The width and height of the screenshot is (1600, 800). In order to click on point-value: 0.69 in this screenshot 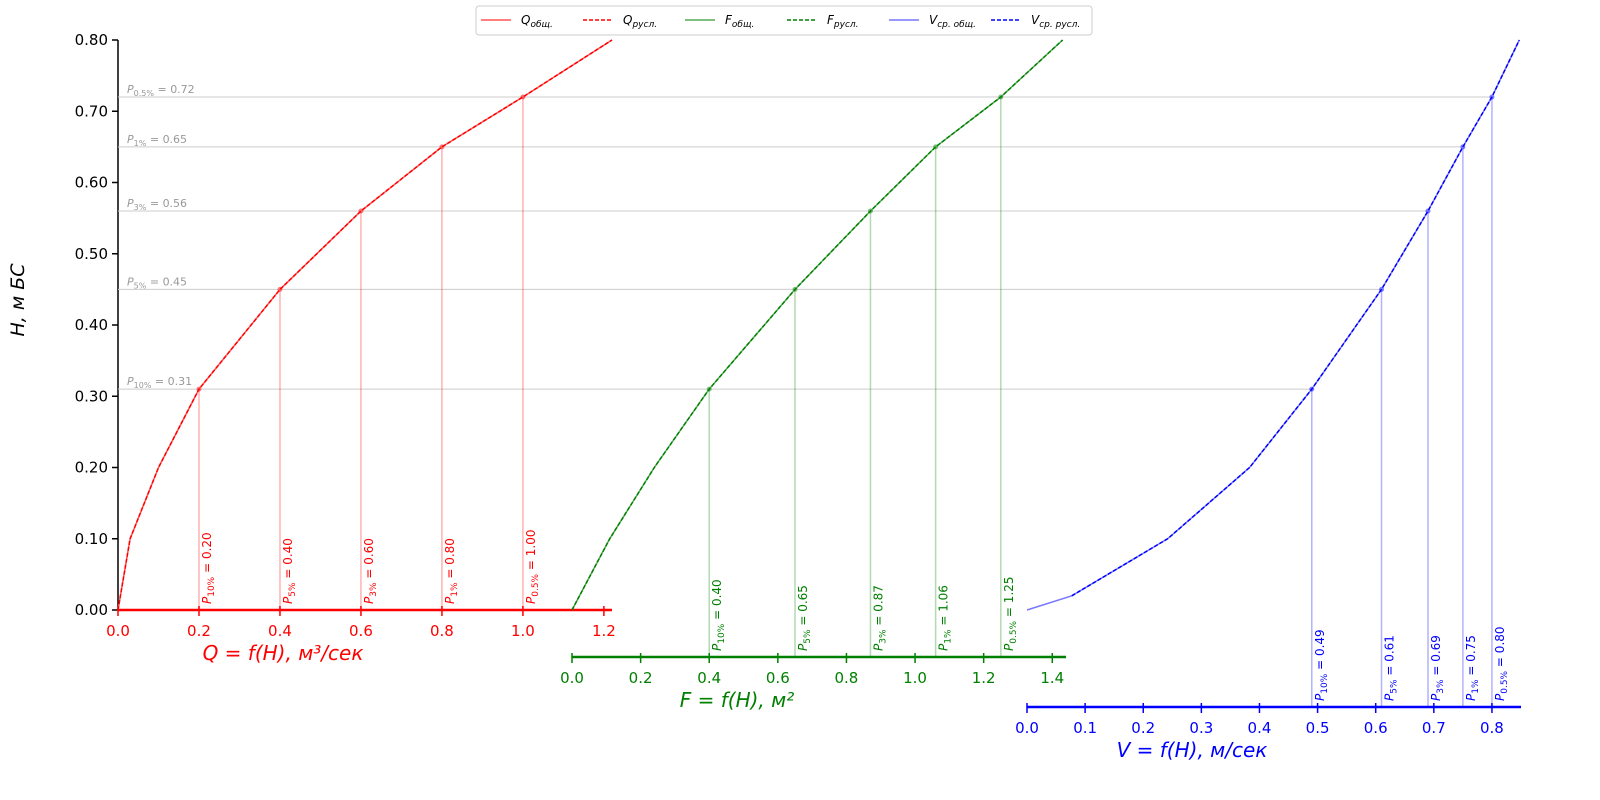, I will do `click(1436, 648)`.